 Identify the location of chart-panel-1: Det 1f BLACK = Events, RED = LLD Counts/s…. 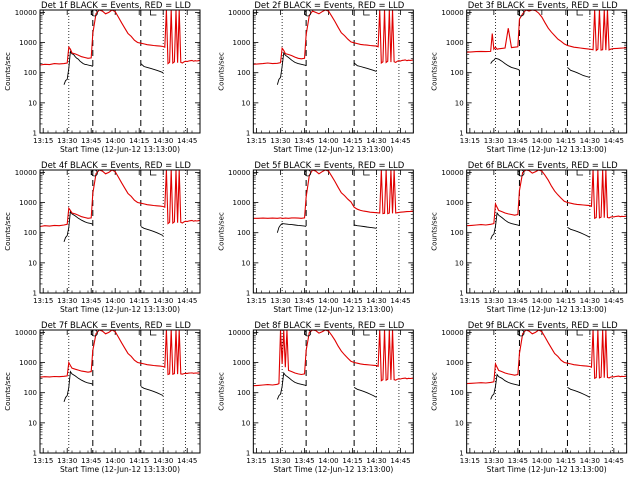
(102, 77).